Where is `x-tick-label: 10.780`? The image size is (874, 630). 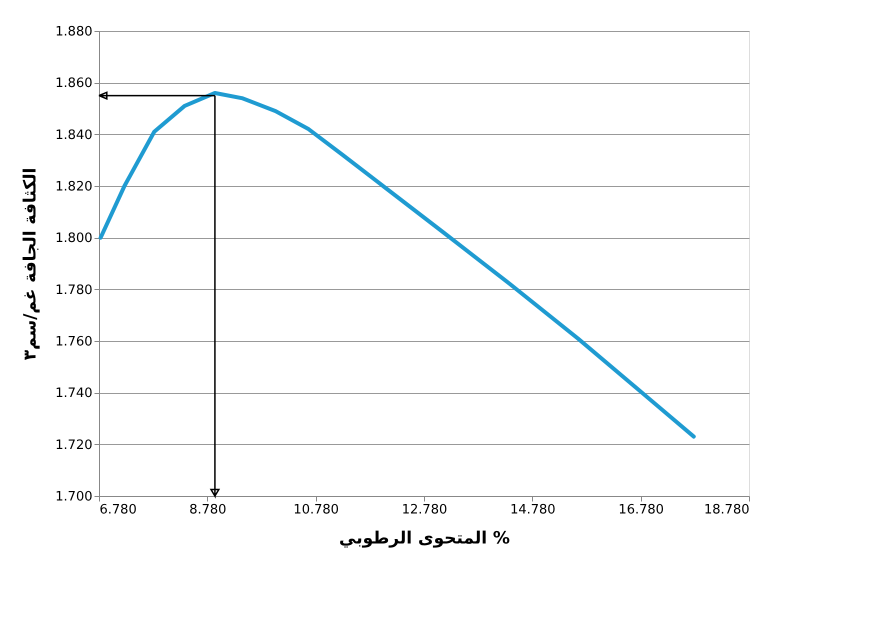 x-tick-label: 10.780 is located at coordinates (316, 510).